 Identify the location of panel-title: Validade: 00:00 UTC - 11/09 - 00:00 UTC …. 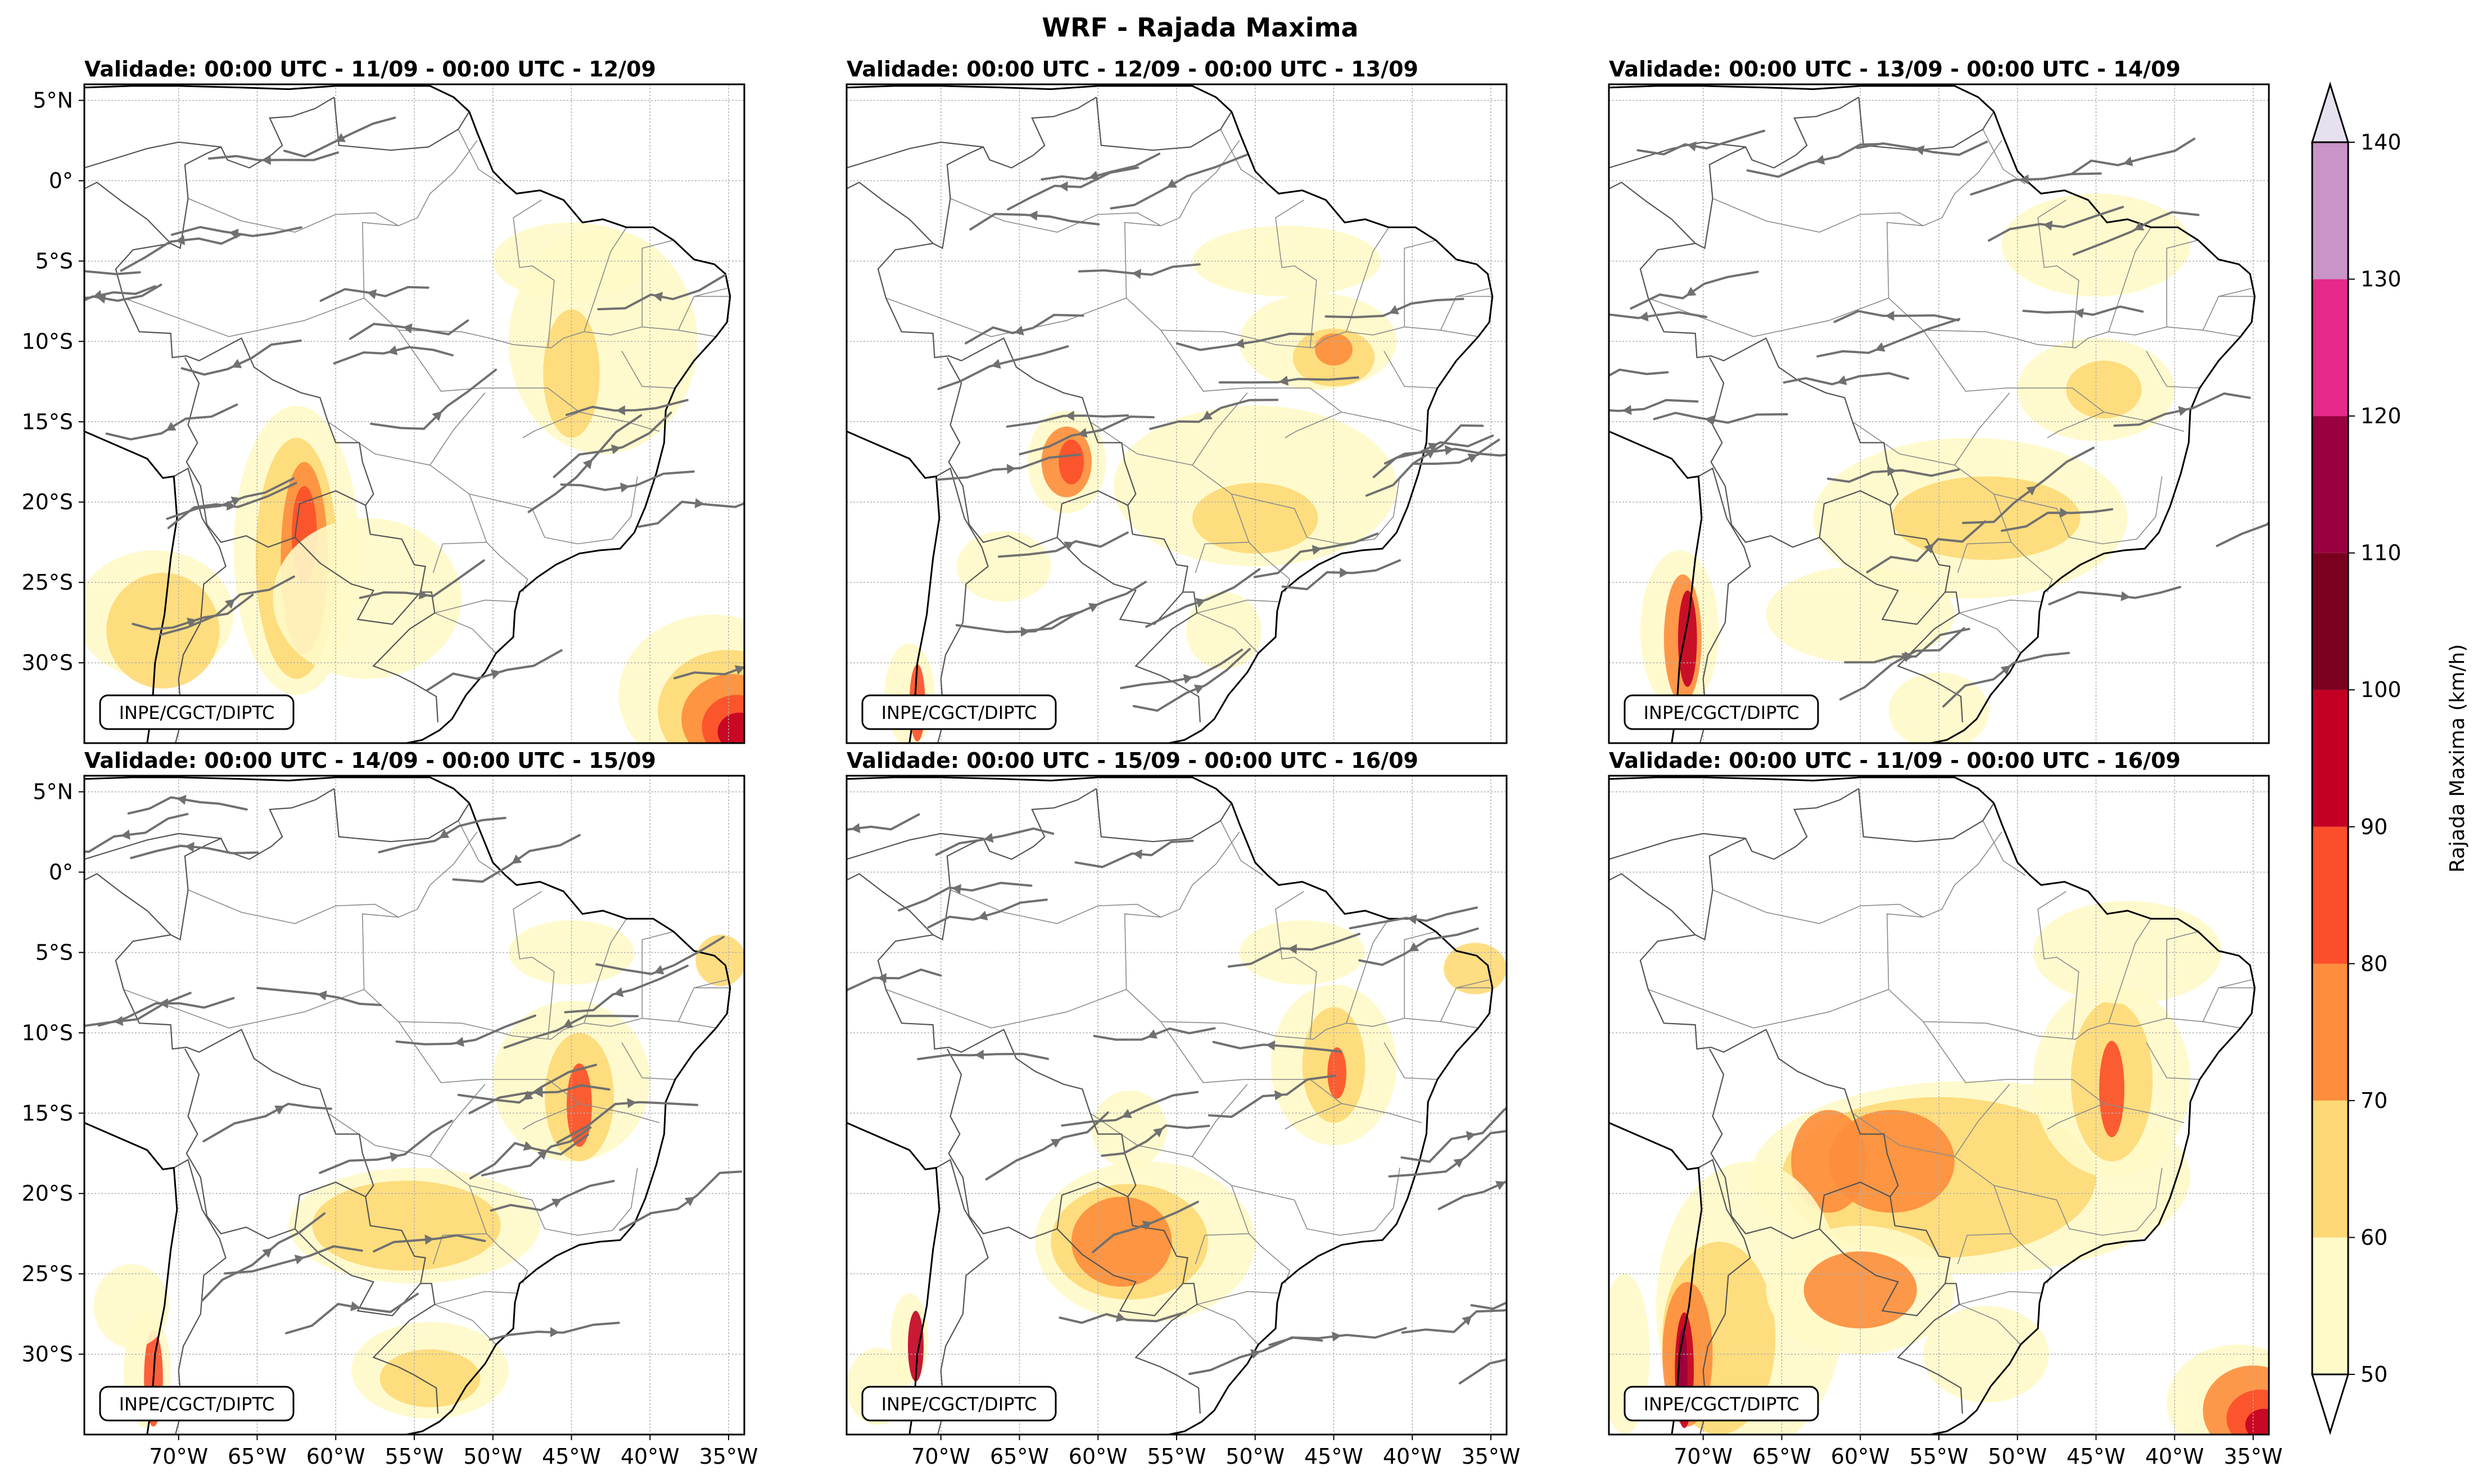
(1895, 760).